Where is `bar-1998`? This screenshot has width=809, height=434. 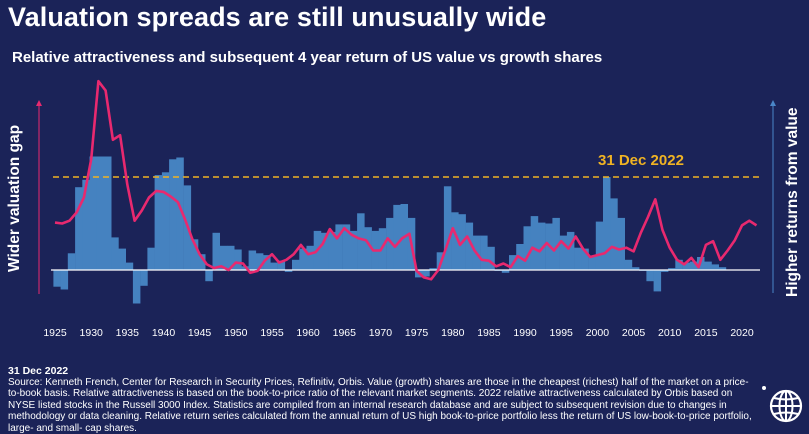 bar-1998 is located at coordinates (585, 259).